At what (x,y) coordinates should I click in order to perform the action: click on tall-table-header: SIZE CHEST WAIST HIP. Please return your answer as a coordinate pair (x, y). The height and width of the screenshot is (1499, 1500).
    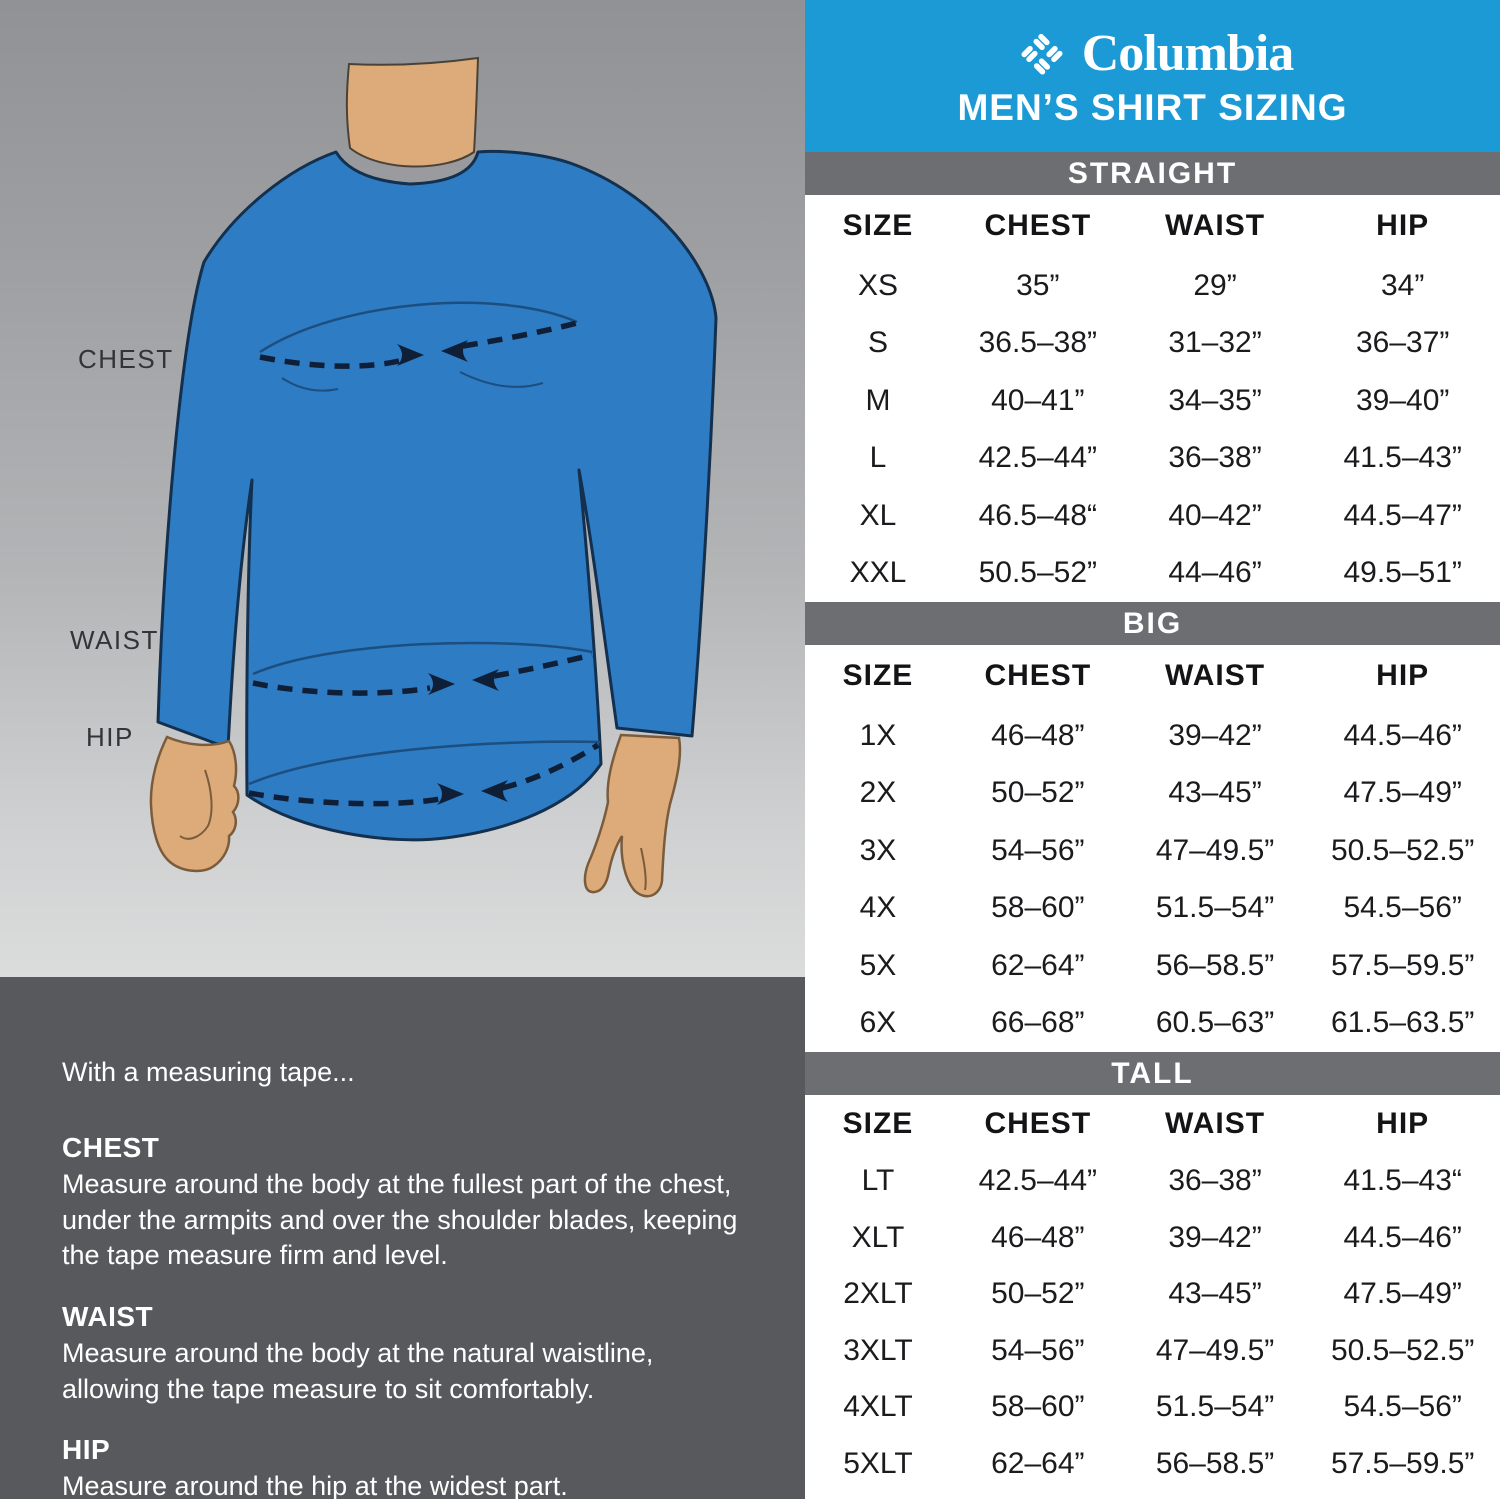
    Looking at the image, I should click on (1152, 1124).